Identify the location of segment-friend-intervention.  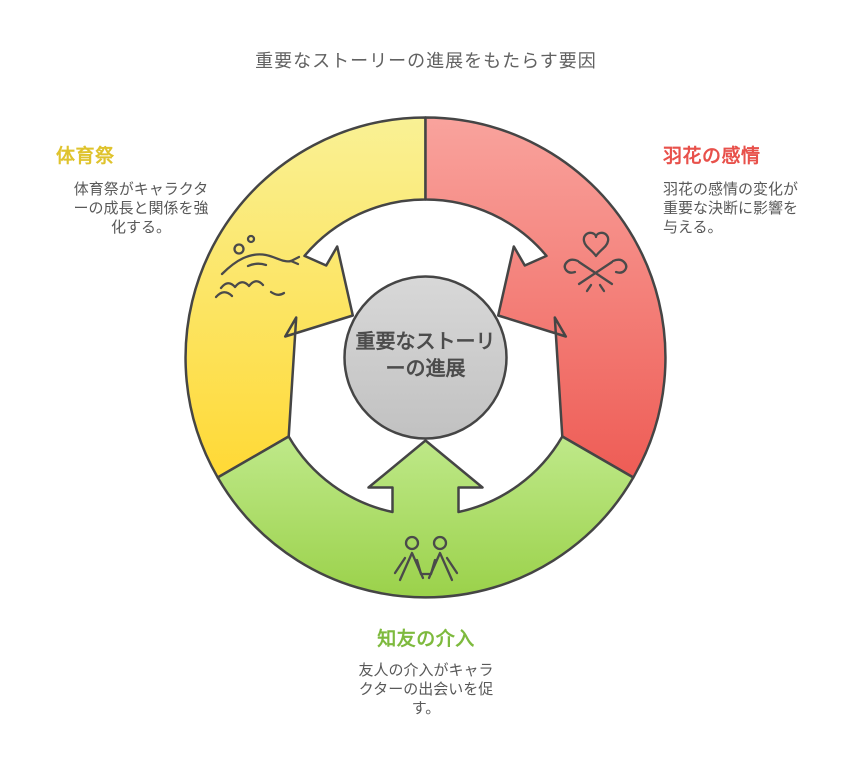
(425, 517).